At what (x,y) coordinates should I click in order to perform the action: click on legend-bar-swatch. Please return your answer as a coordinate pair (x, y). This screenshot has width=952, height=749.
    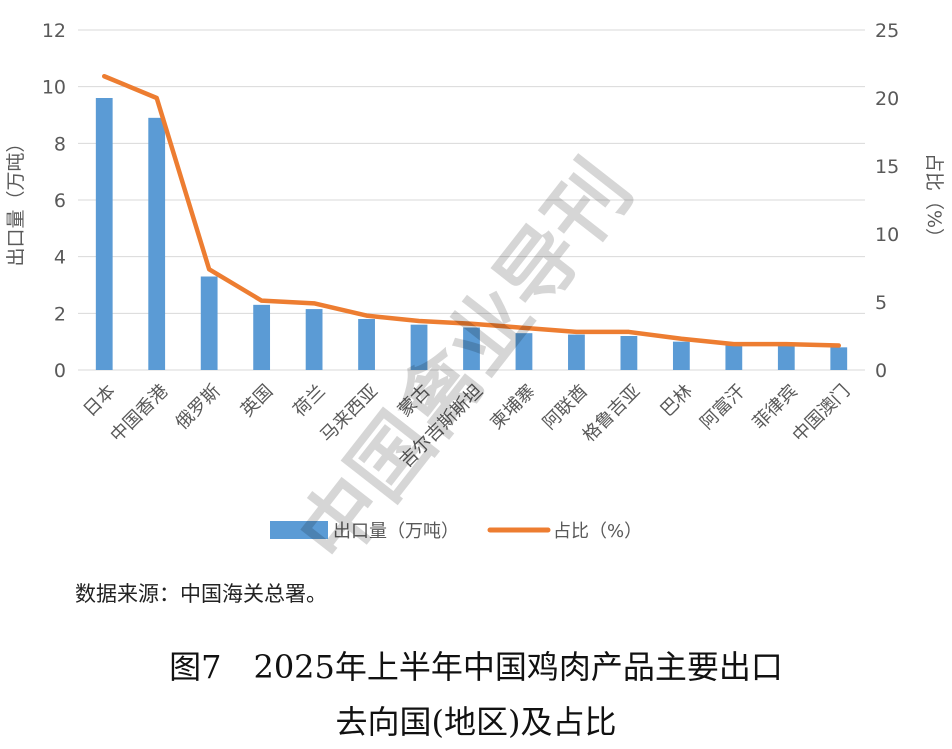
    Looking at the image, I should click on (299, 530).